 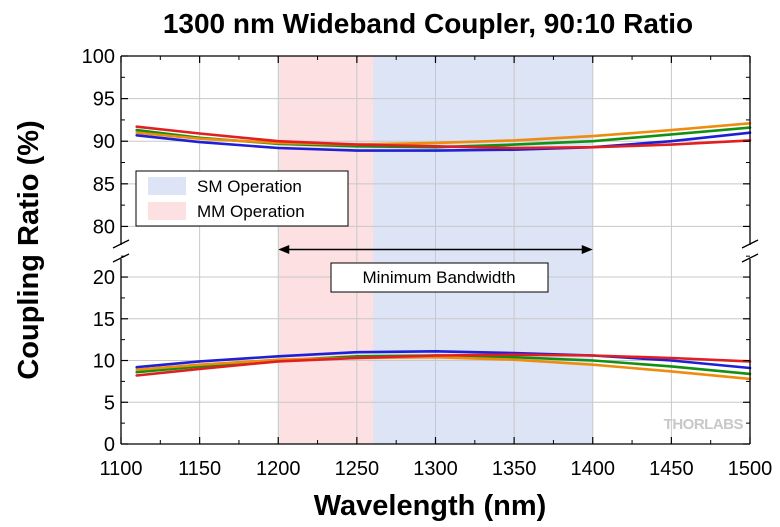 What do you see at coordinates (167, 186) in the screenshot?
I see `legend-swatch-sm` at bounding box center [167, 186].